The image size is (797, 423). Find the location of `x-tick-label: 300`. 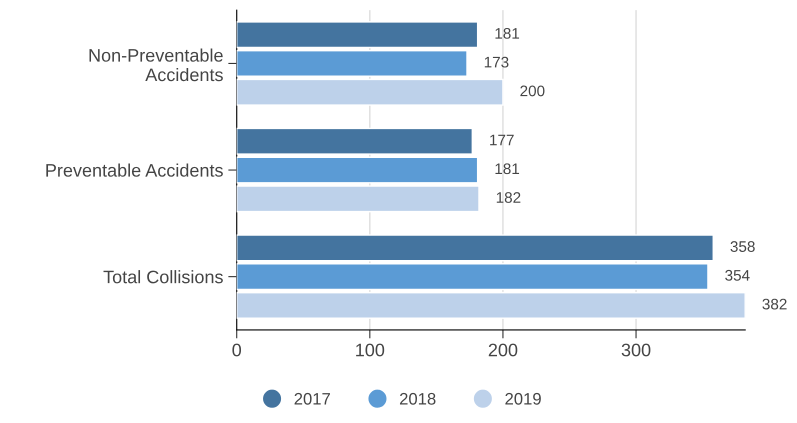

x-tick-label: 300 is located at coordinates (636, 350).